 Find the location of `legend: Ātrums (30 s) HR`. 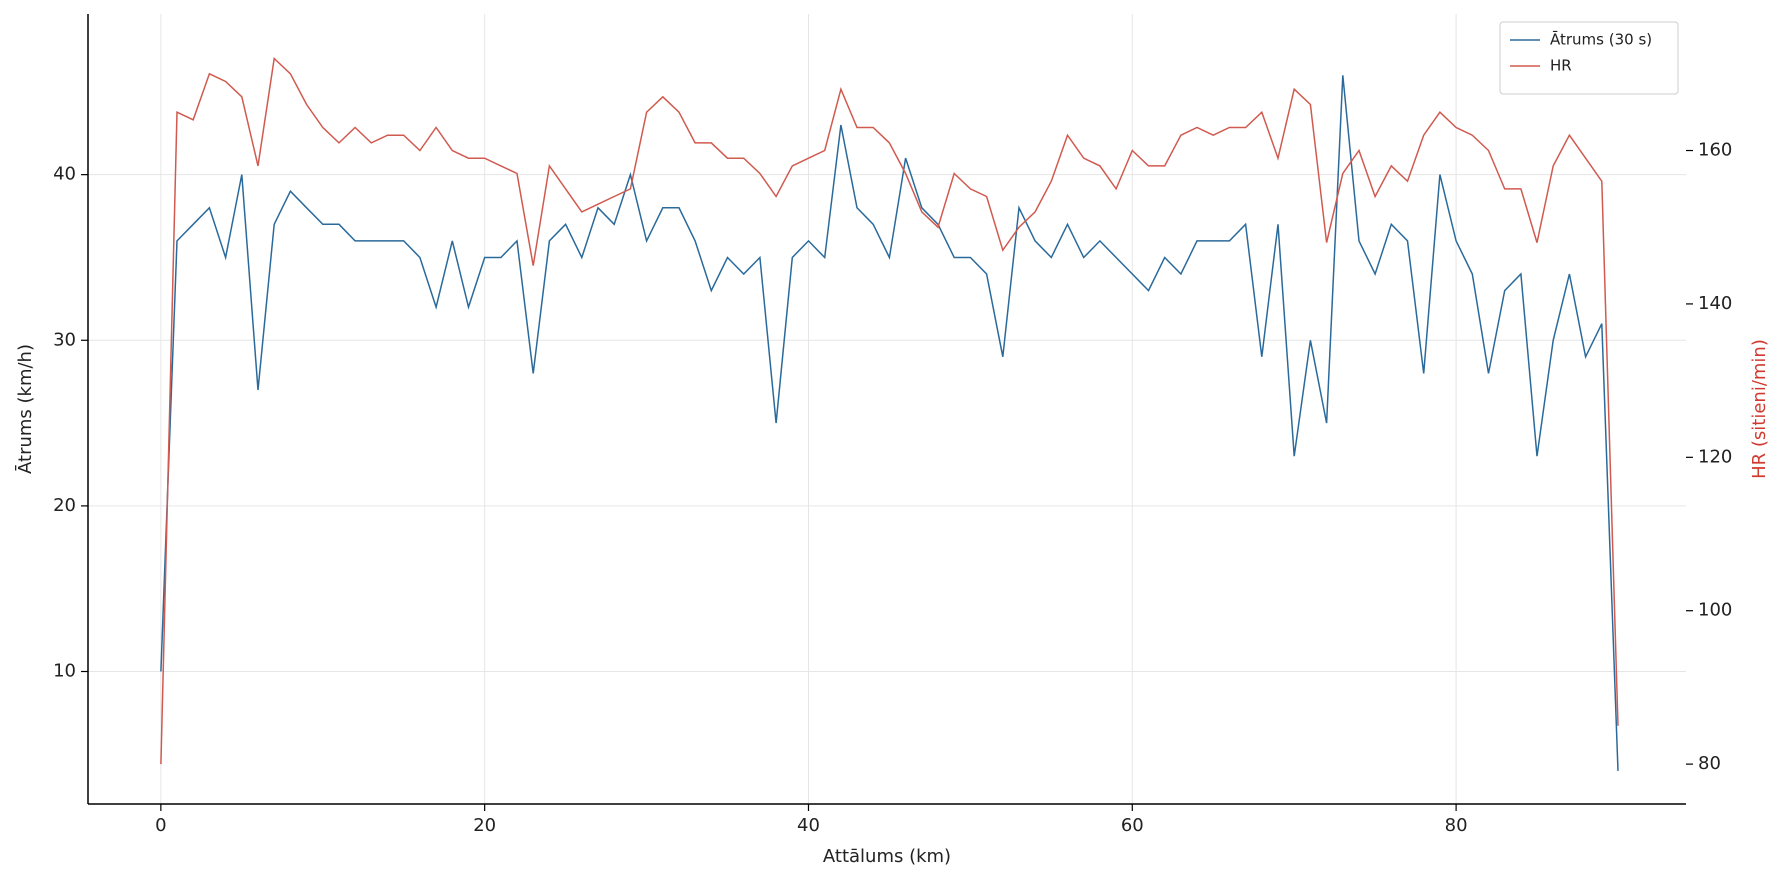

legend: Ātrums (30 s) HR is located at coordinates (1589, 58).